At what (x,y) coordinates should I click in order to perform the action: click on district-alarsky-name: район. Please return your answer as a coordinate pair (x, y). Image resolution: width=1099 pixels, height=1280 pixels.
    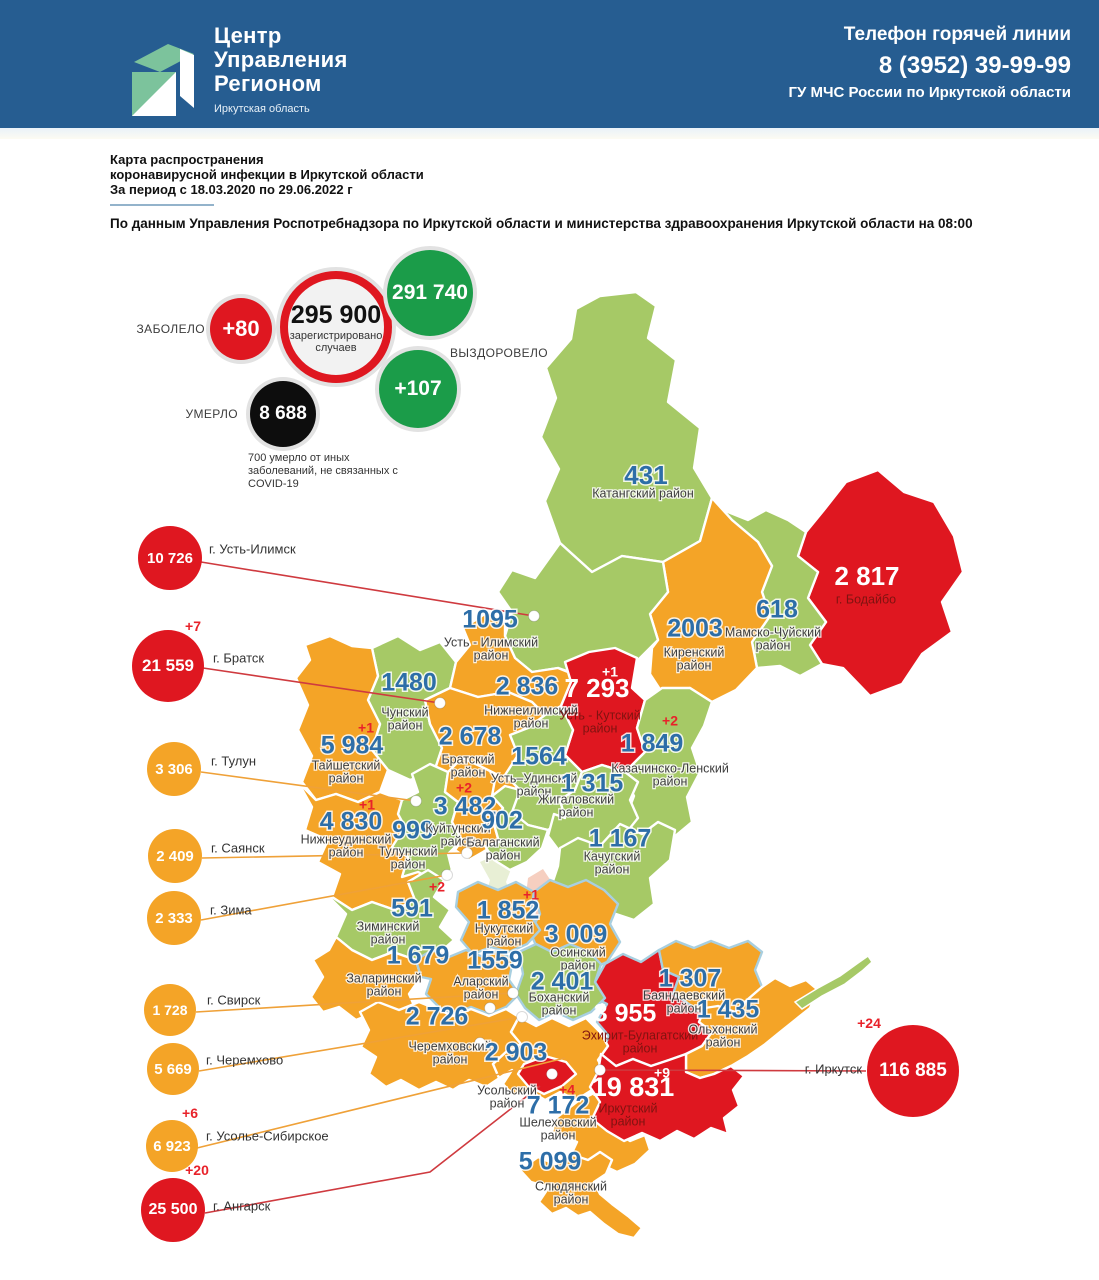
    Looking at the image, I should click on (481, 994).